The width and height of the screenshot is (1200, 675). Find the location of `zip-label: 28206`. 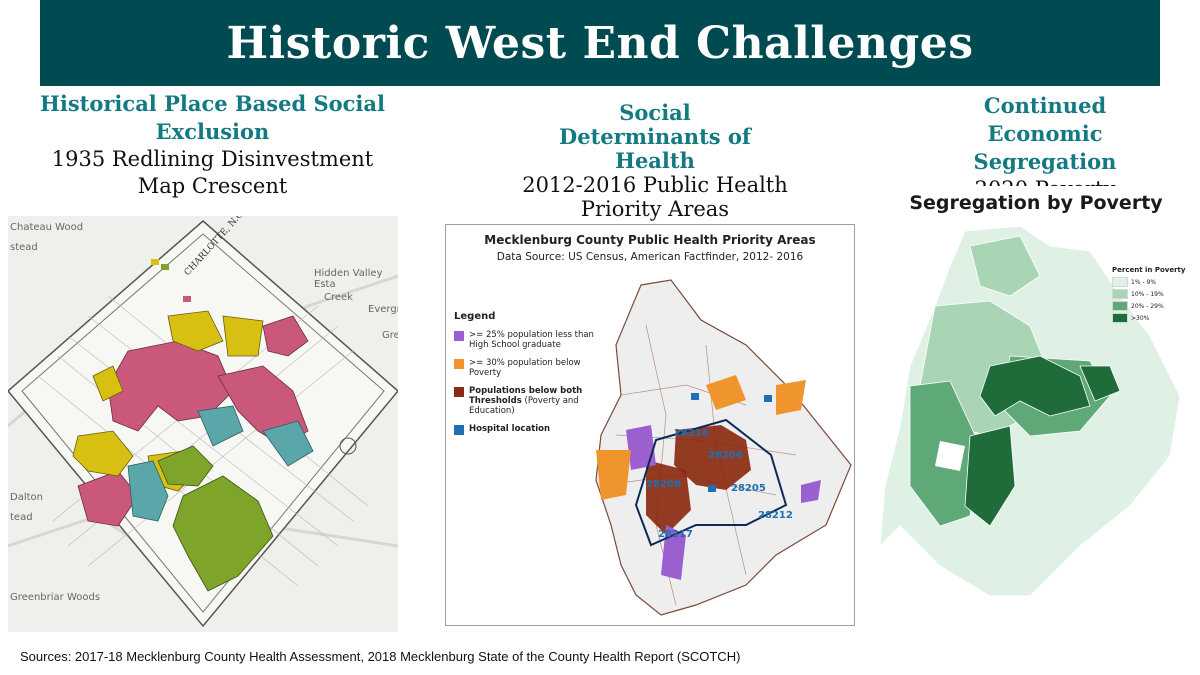

zip-label: 28206 is located at coordinates (725, 455).